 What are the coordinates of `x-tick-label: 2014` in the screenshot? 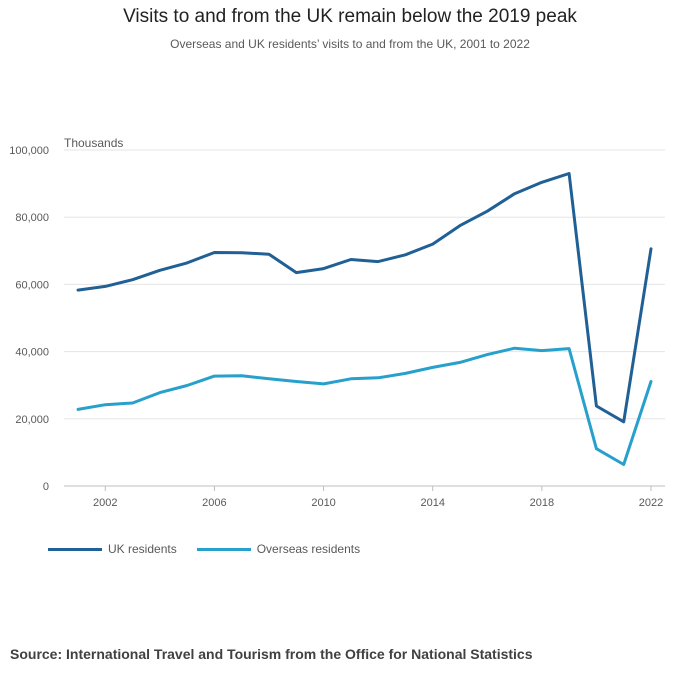 It's located at (432, 503).